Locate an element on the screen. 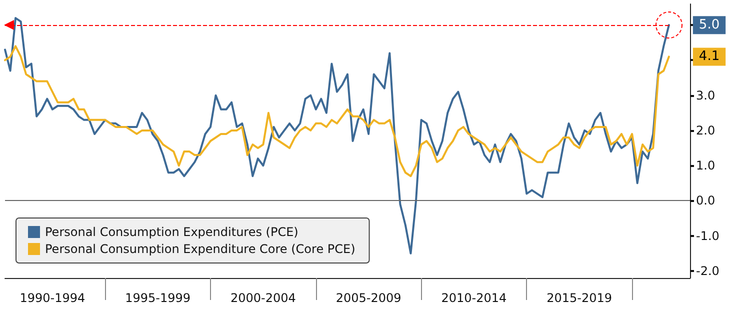 The width and height of the screenshot is (731, 320). x-tick-label: 2005-2009 is located at coordinates (369, 298).